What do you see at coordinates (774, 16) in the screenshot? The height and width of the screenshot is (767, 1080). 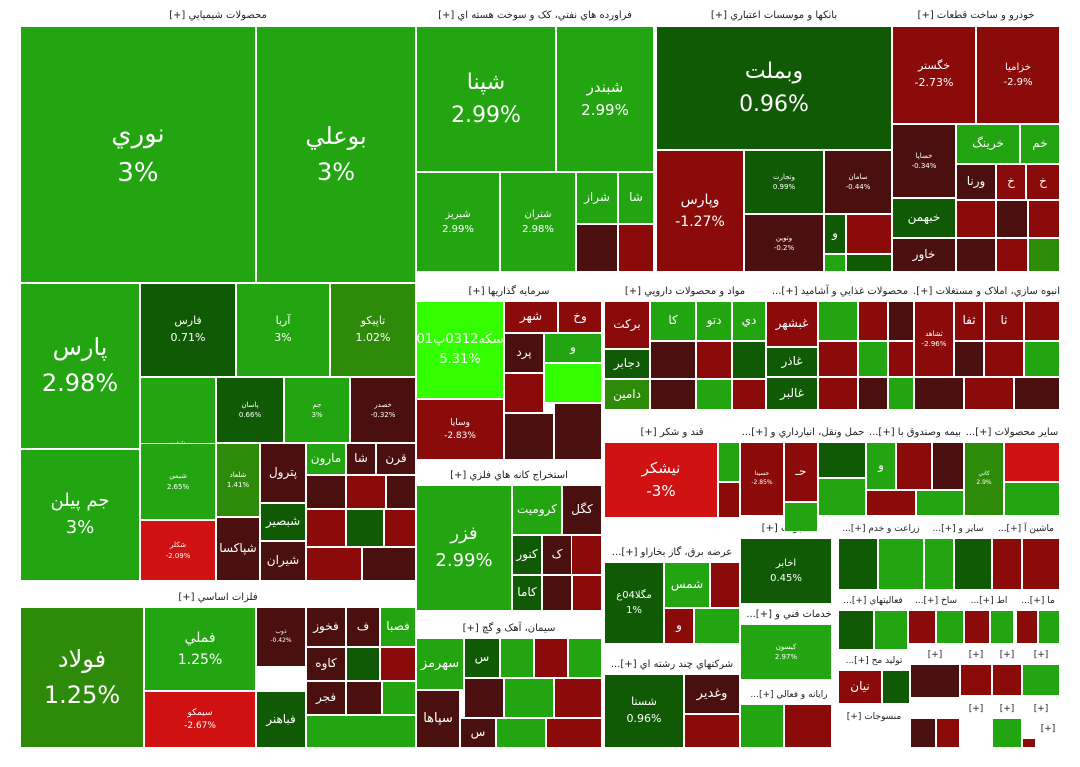 I see `sector-header: بانکها و موسسات اعتباري [+]` at bounding box center [774, 16].